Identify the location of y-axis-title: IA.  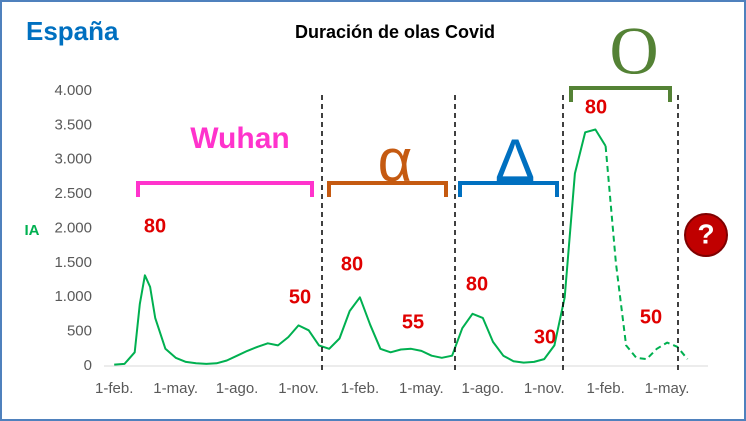
(32, 230).